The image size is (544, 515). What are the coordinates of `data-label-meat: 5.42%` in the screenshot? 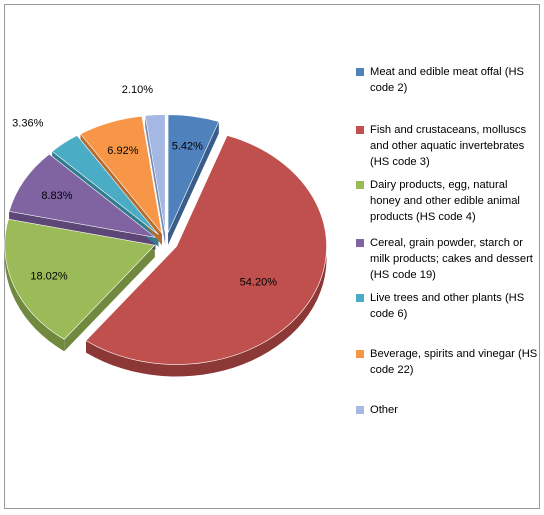 It's located at (187, 147).